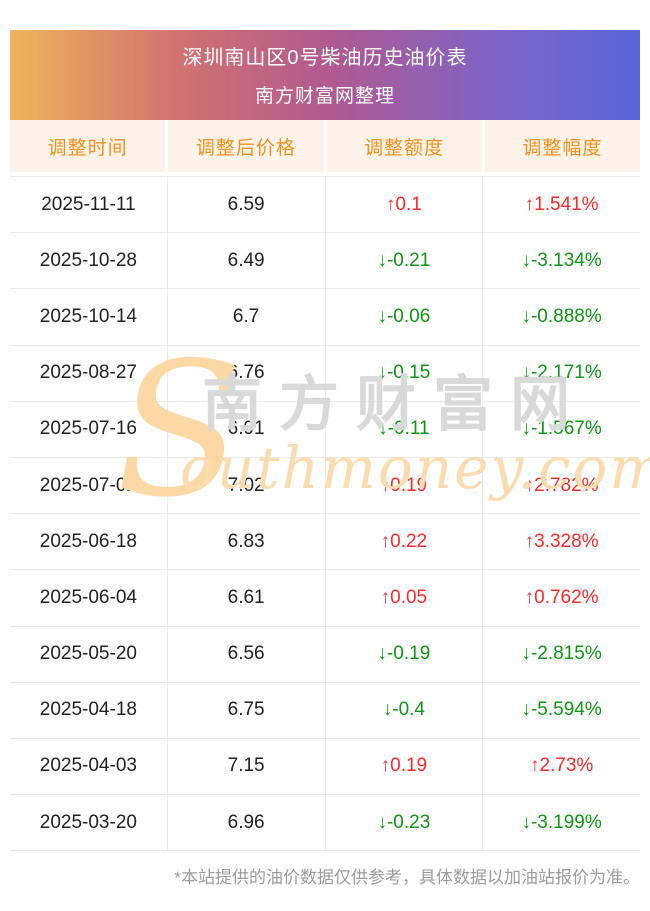 This screenshot has width=650, height=911. I want to click on gradient-banner: 深圳南山区0号柴油历史油价表 南方财富网整理, so click(325, 75).